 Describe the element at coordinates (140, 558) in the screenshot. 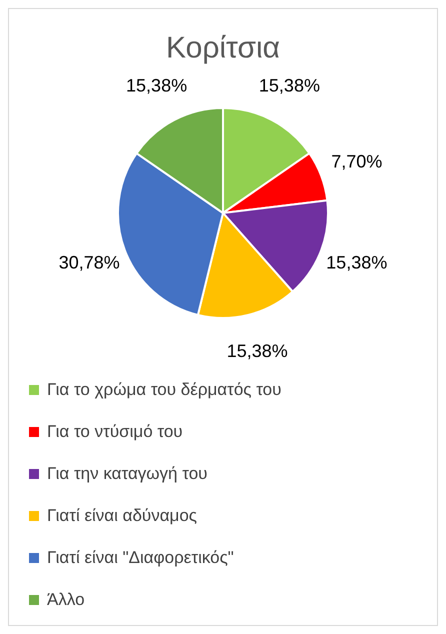

I see `legend-label: Γιατί είναι "Διαφορετικός"` at that location.